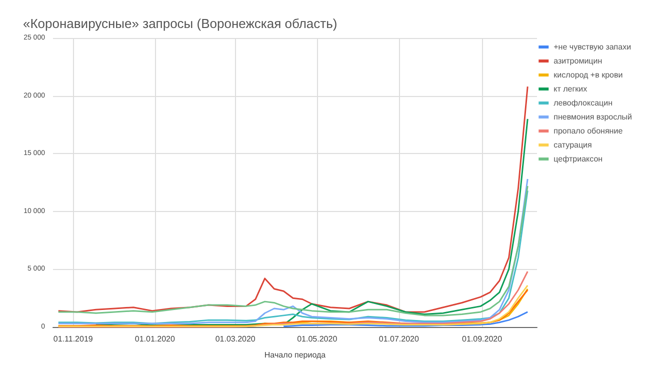 This screenshot has height=380, width=650. Describe the element at coordinates (589, 131) in the screenshot. I see `legend-label: пропало обоняние` at that location.